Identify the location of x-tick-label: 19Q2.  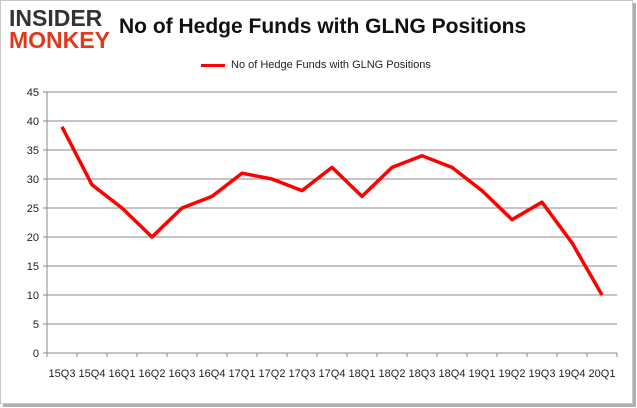
(512, 374).